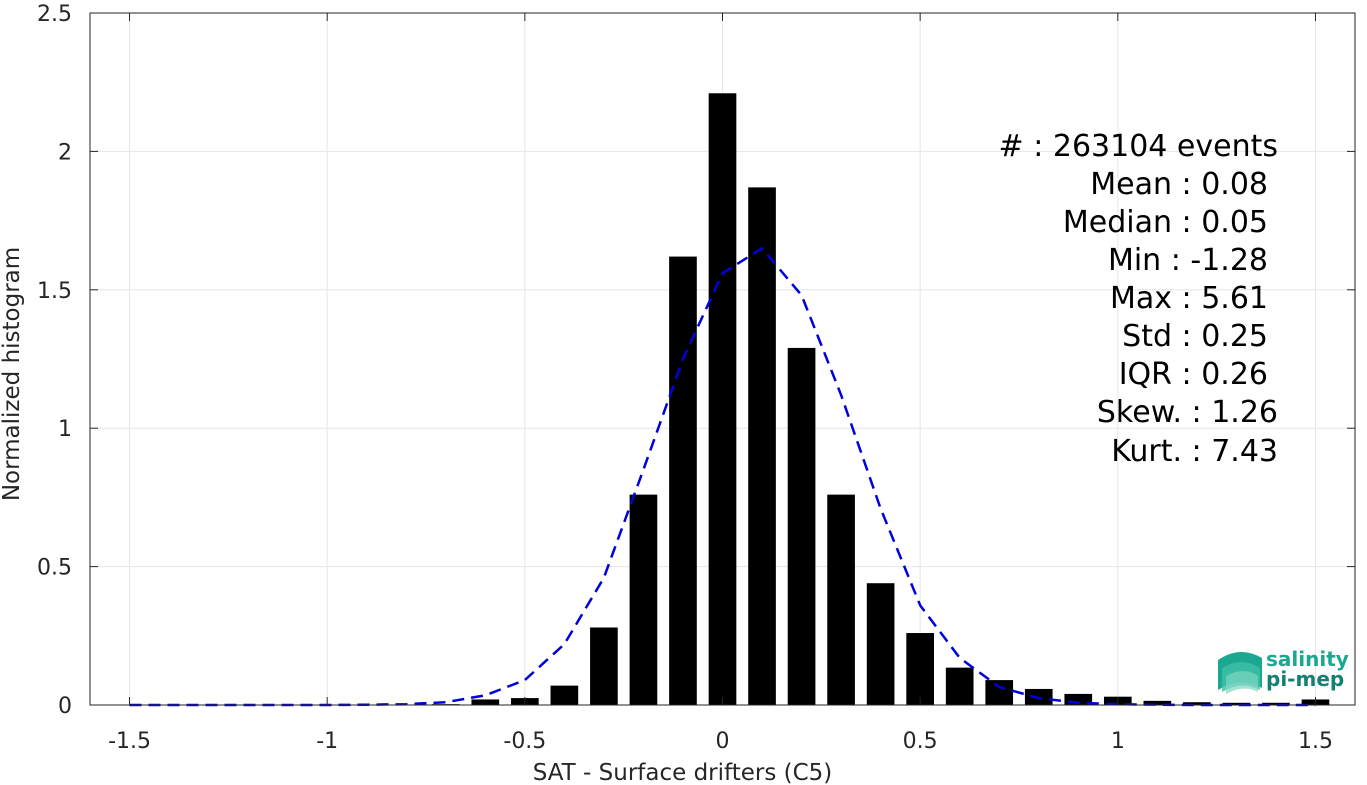  Describe the element at coordinates (683, 772) in the screenshot. I see `x-axis-label: SAT - Surface drifters (C5)` at that location.